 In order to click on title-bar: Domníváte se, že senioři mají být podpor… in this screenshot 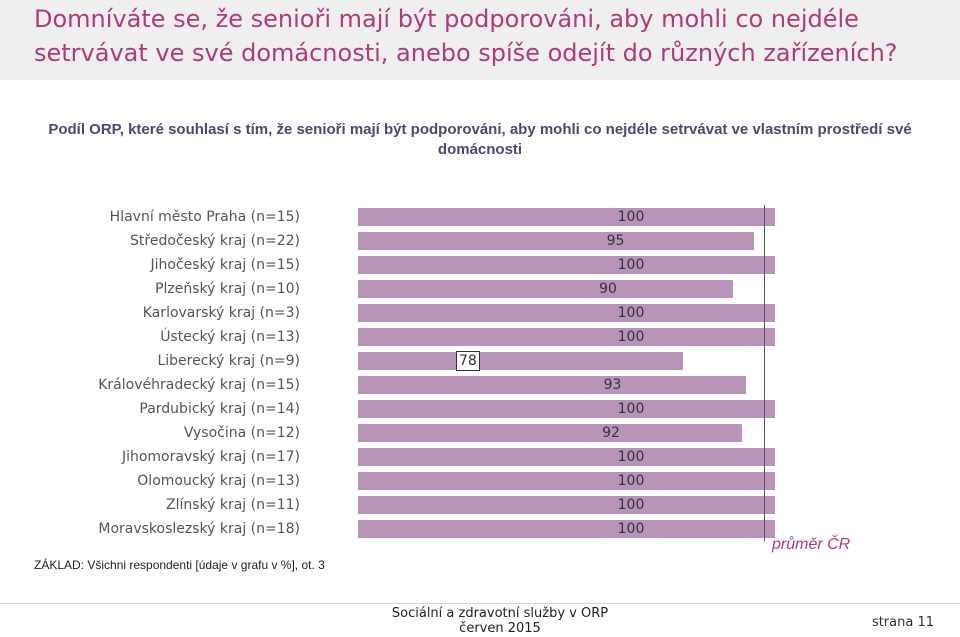, I will do `click(480, 40)`.